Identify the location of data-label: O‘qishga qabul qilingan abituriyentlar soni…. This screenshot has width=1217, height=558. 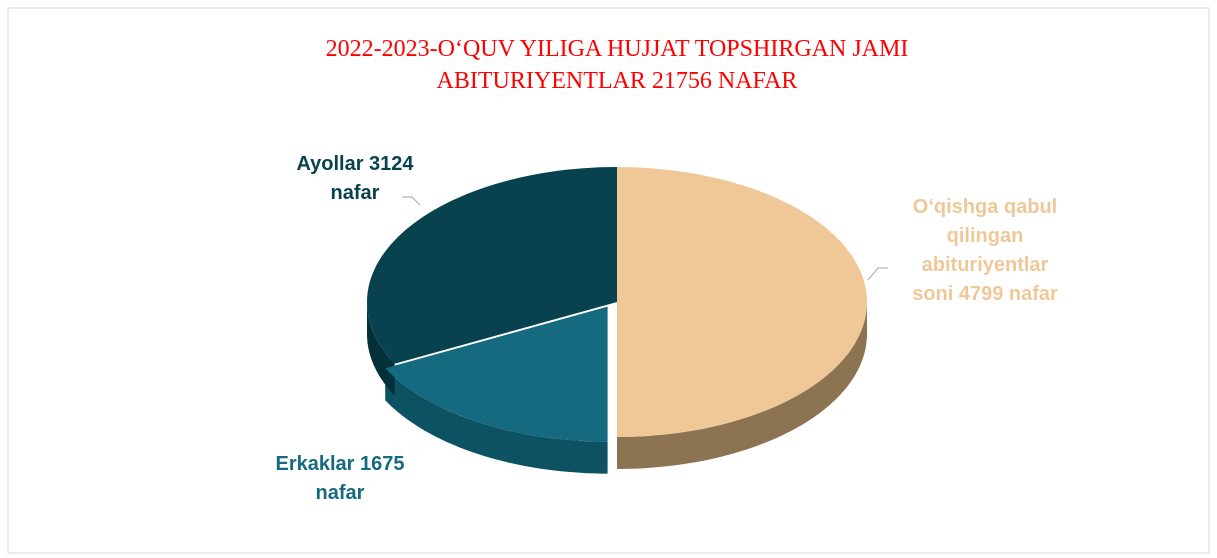
(985, 250).